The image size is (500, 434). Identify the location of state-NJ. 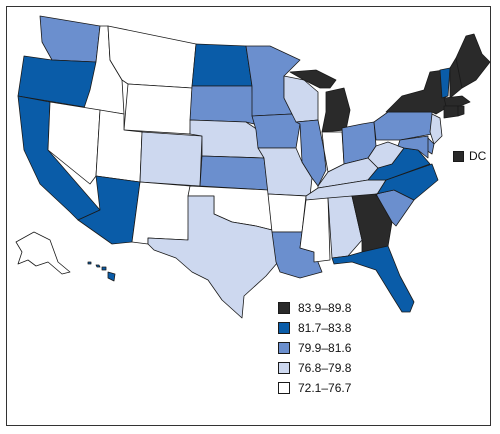
(436, 129).